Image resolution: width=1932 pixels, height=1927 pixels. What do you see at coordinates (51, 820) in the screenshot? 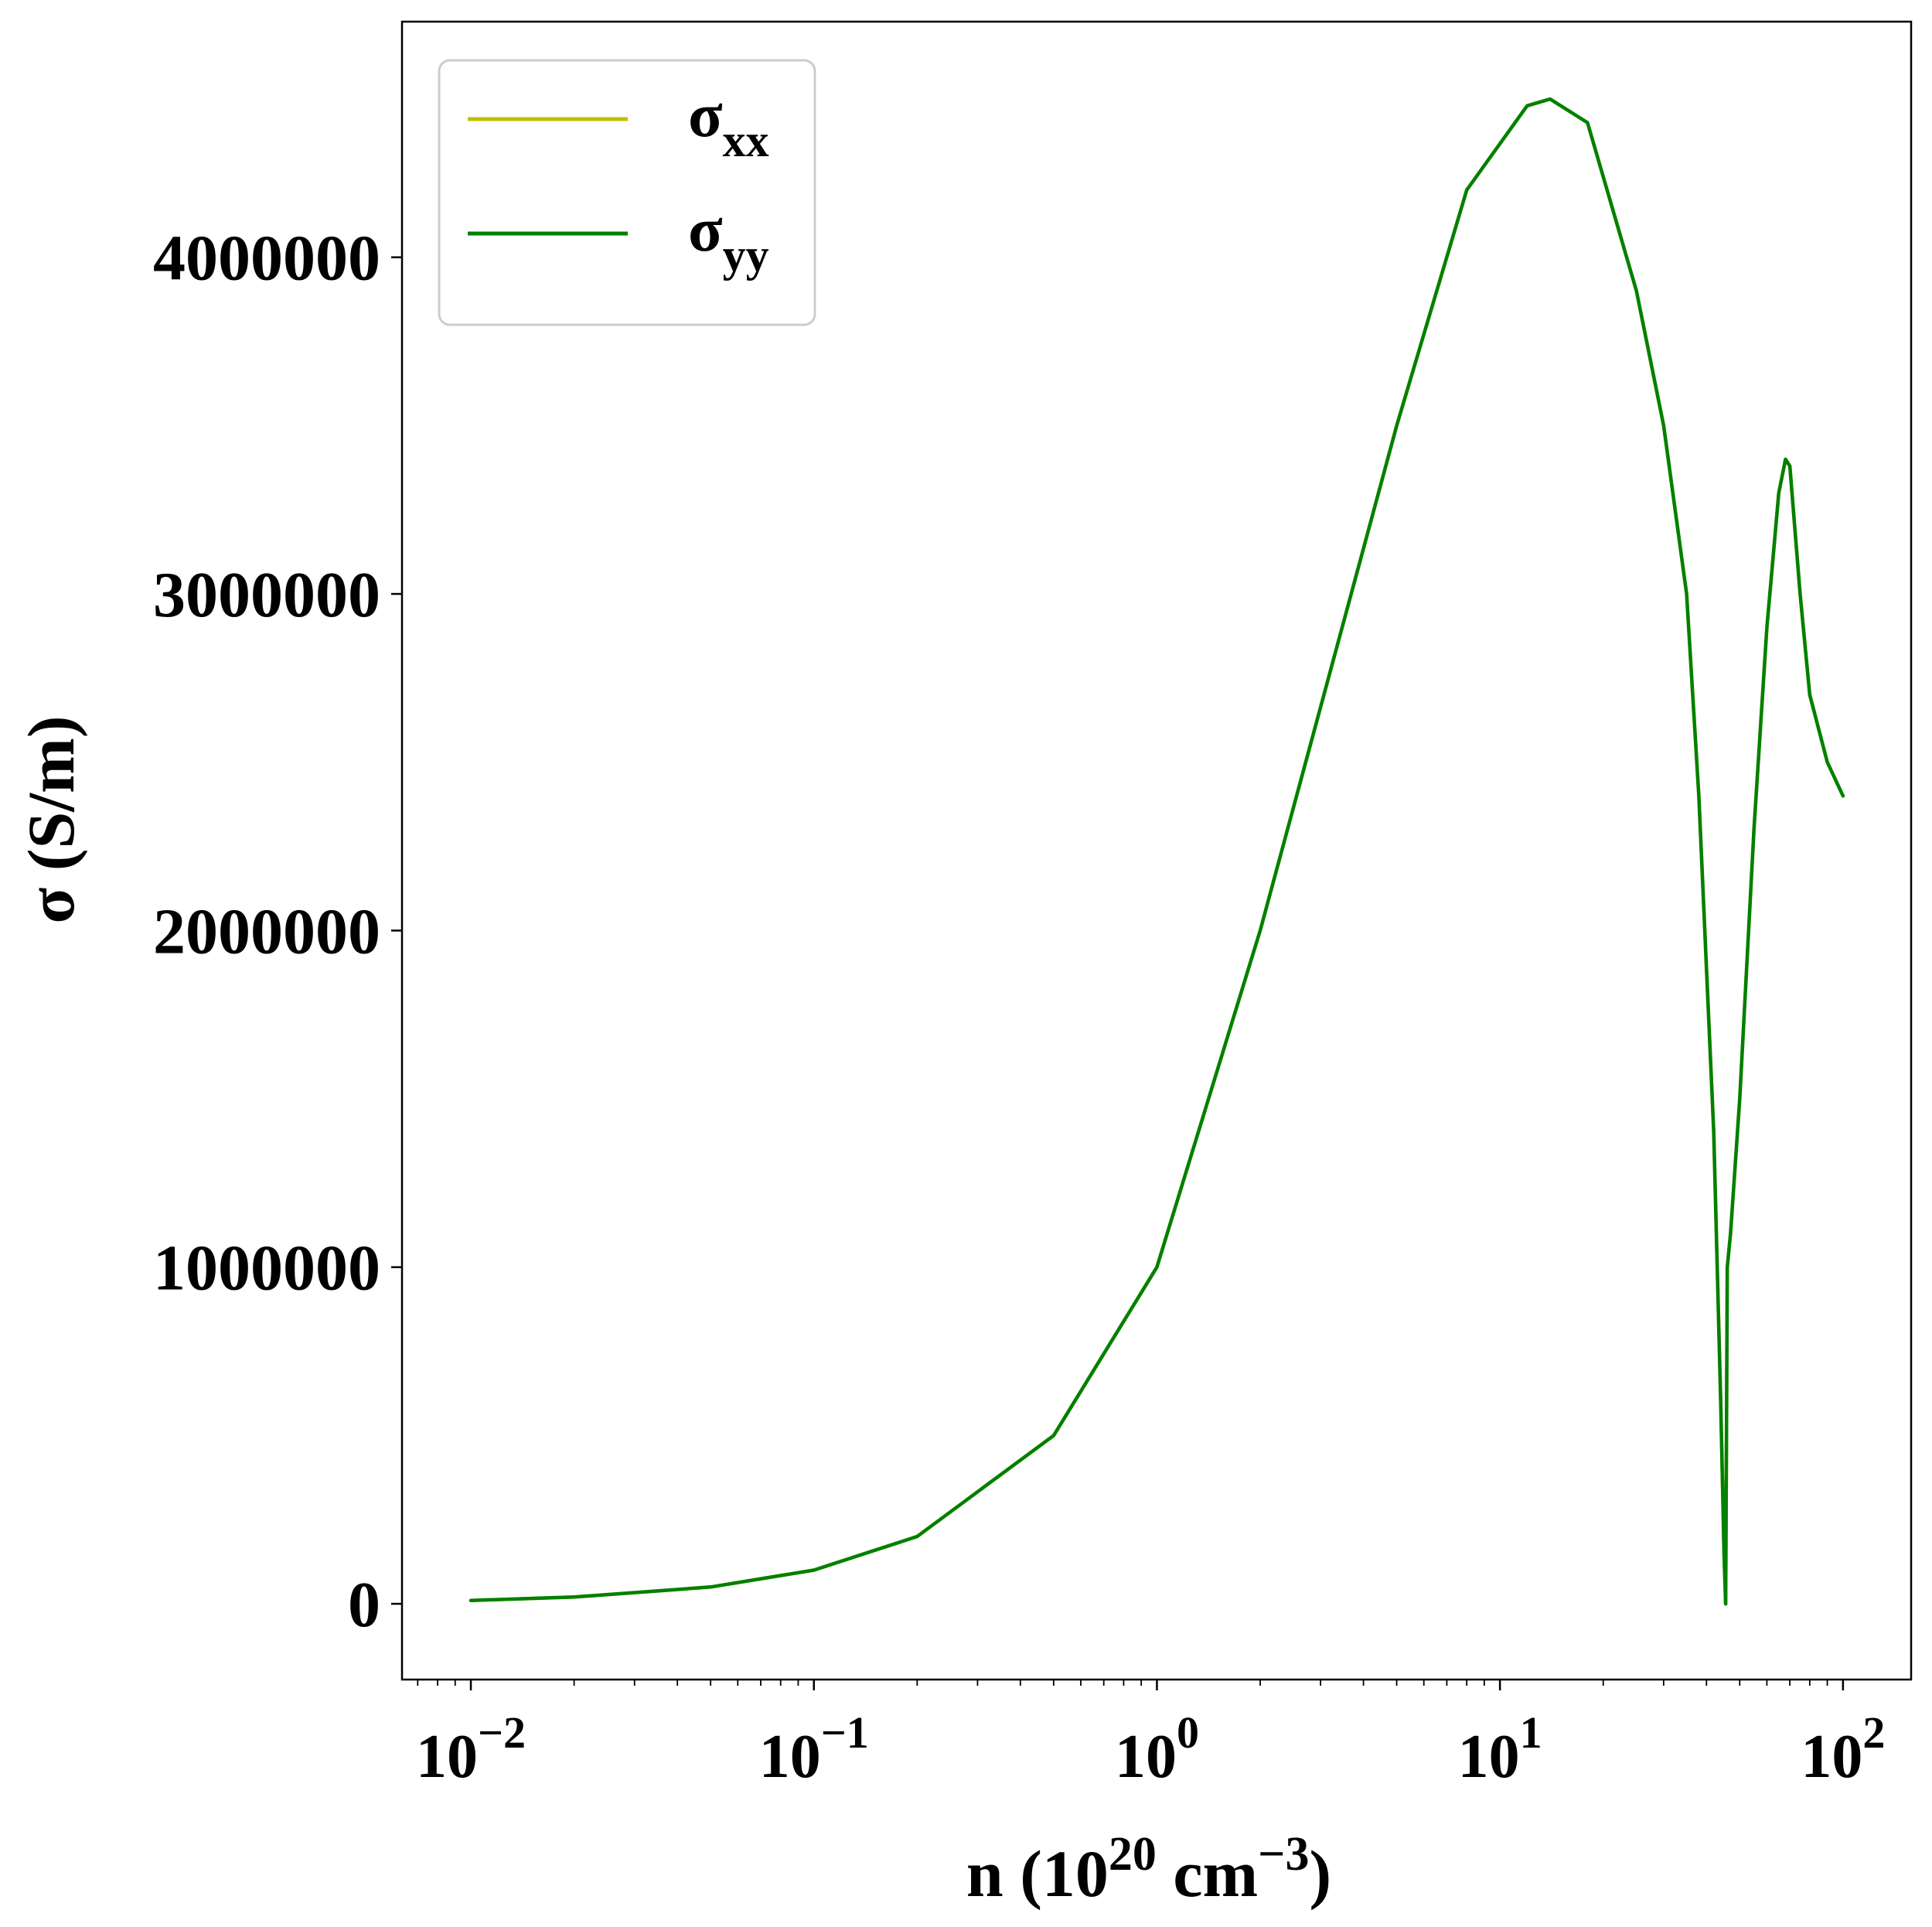
I see `y-axis-title: σ (S/m)` at bounding box center [51, 820].